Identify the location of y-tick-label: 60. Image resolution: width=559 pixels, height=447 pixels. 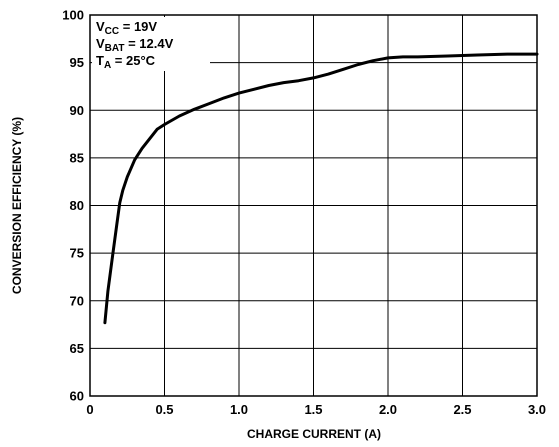
(77, 396).